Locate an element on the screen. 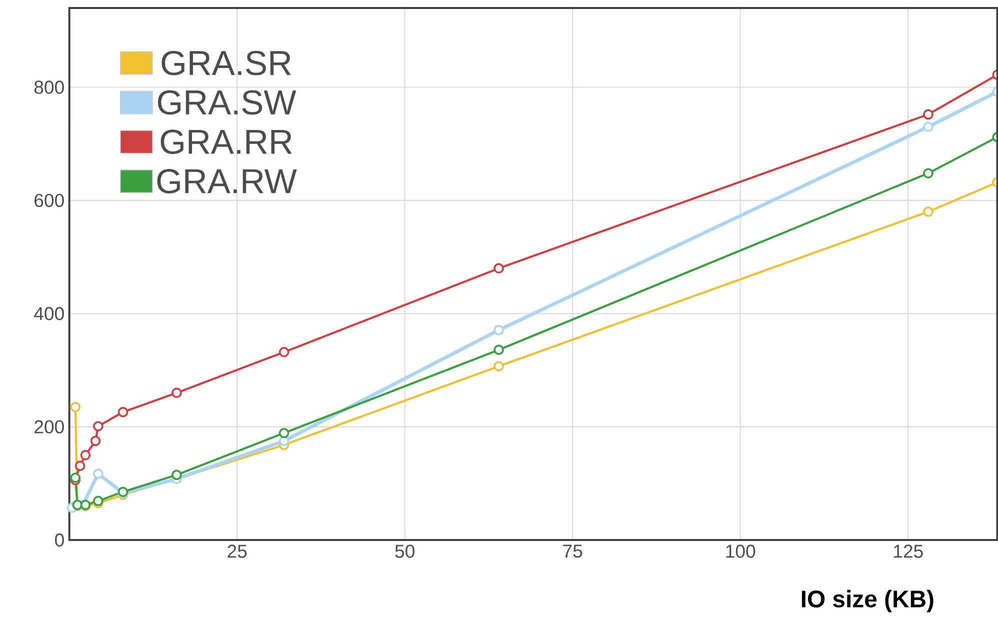 The height and width of the screenshot is (624, 998). x-tick-label: 25 is located at coordinates (237, 551).